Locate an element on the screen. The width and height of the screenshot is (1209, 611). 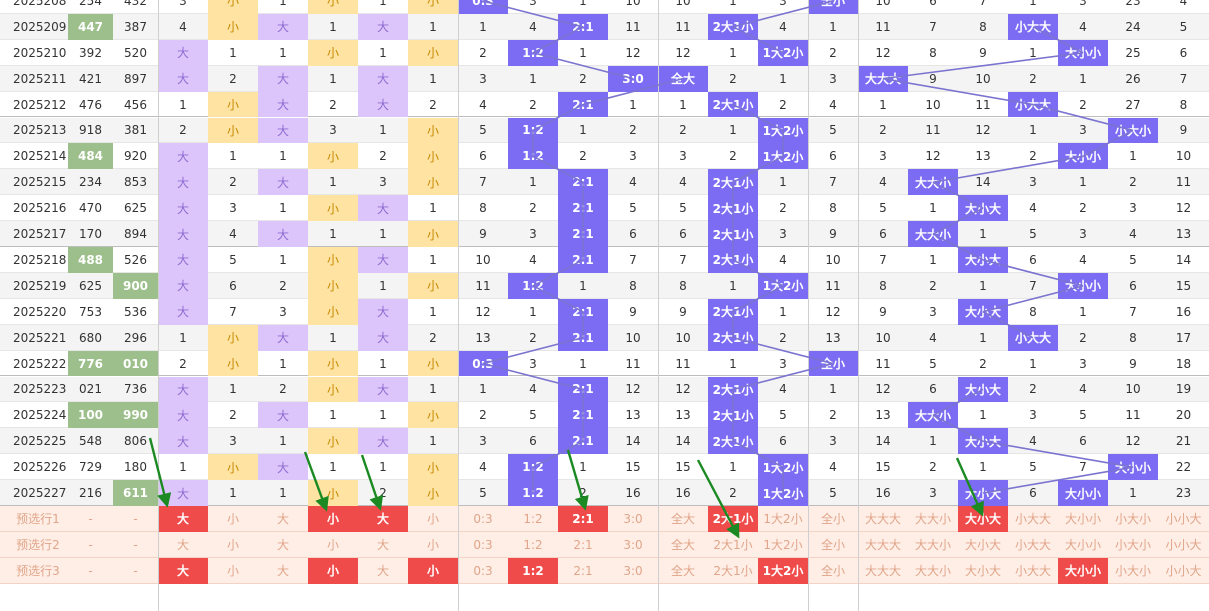
table-cell: 2:1 is located at coordinates (583, 260).